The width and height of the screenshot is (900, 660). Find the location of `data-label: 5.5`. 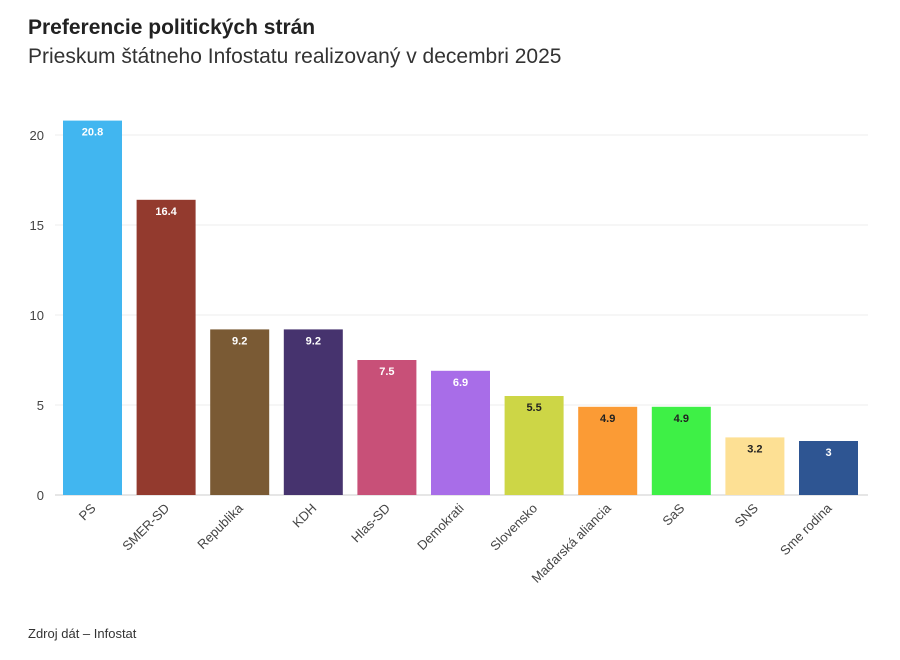

data-label: 5.5 is located at coordinates (533, 408).